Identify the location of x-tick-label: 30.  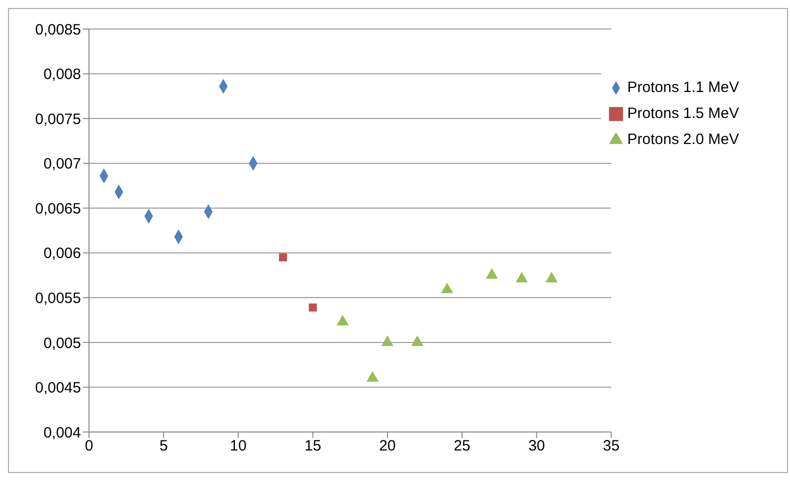
(536, 446).